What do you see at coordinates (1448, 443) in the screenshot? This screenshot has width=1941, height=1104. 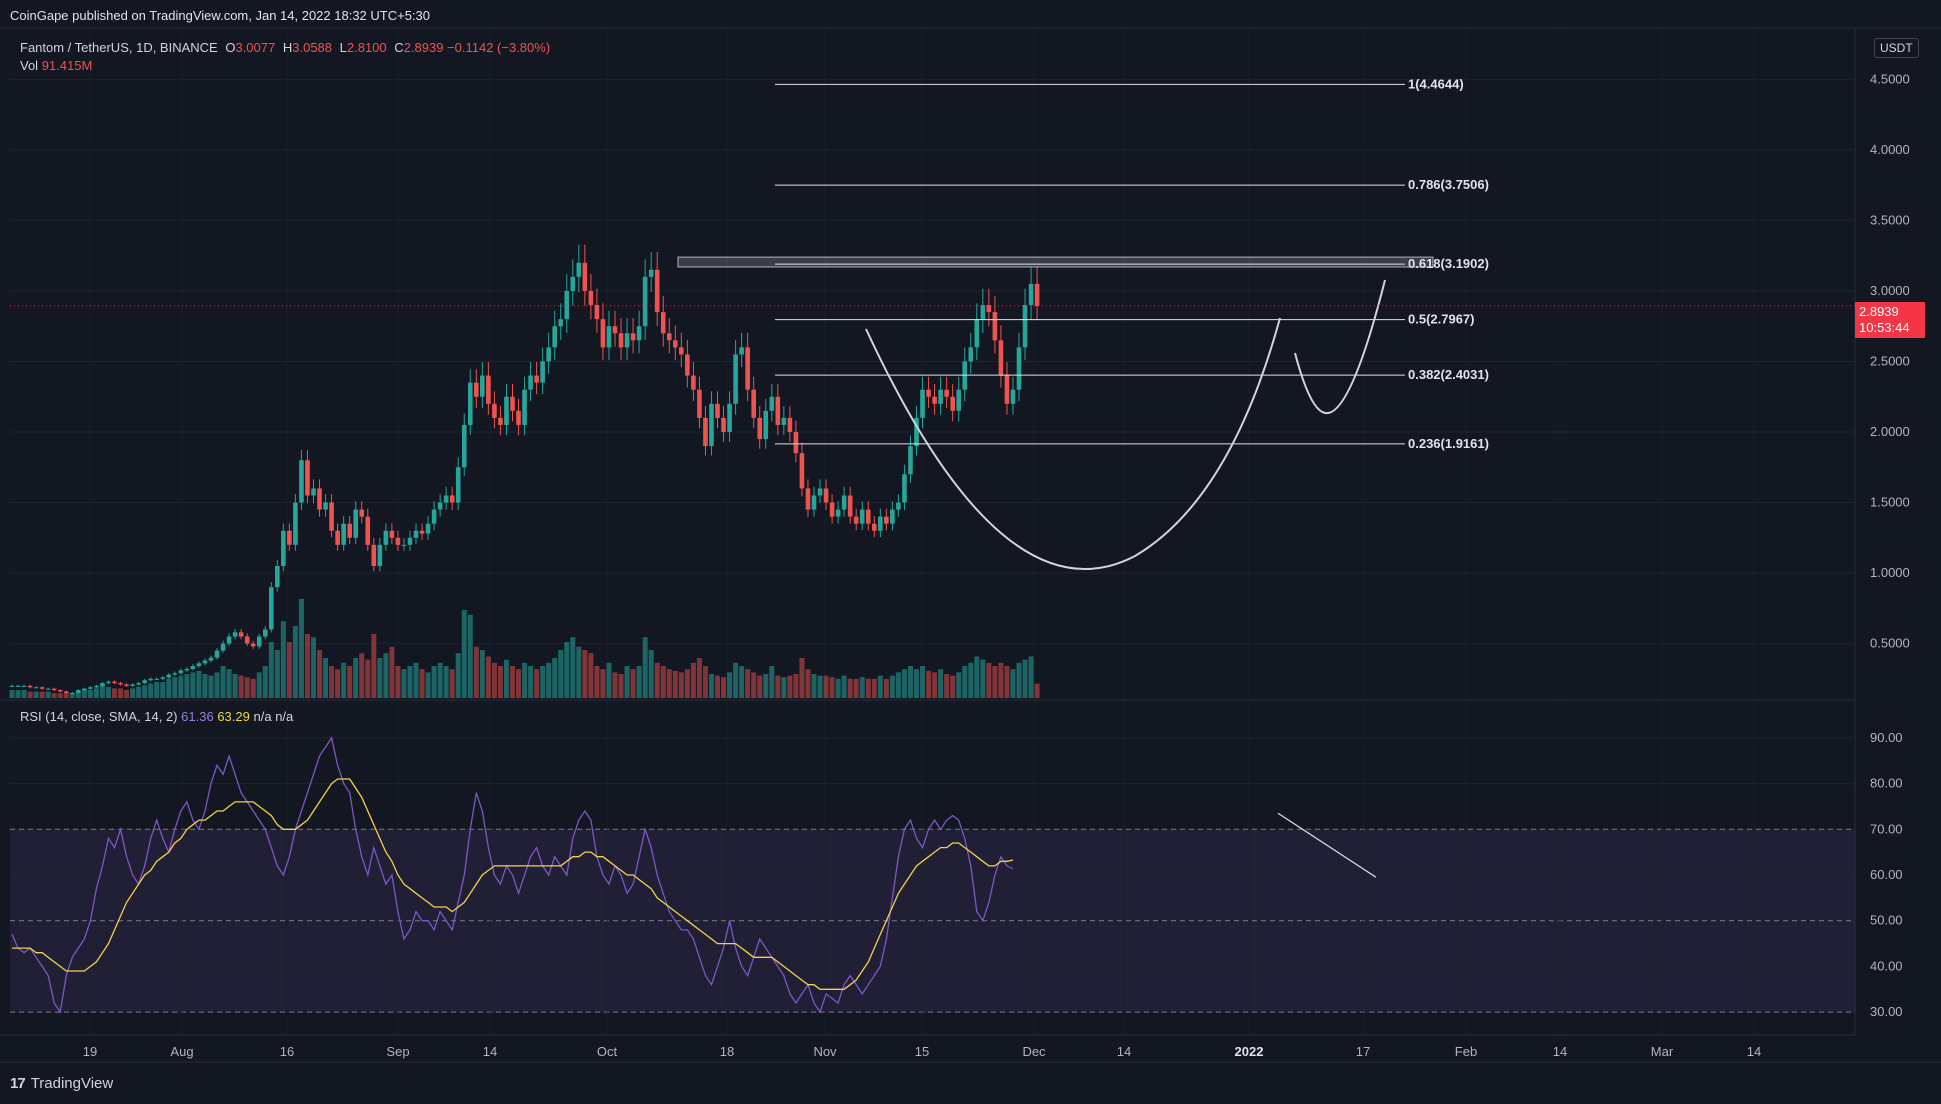 I see `fib-level-label: 0.236(1.9161)` at bounding box center [1448, 443].